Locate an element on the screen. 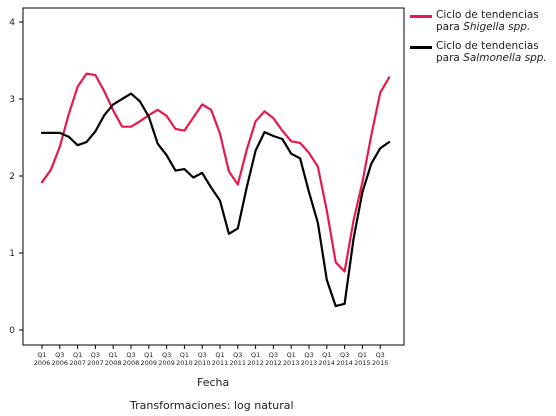 The height and width of the screenshot is (416, 556). y-tick-label: 2 is located at coordinates (12, 177).